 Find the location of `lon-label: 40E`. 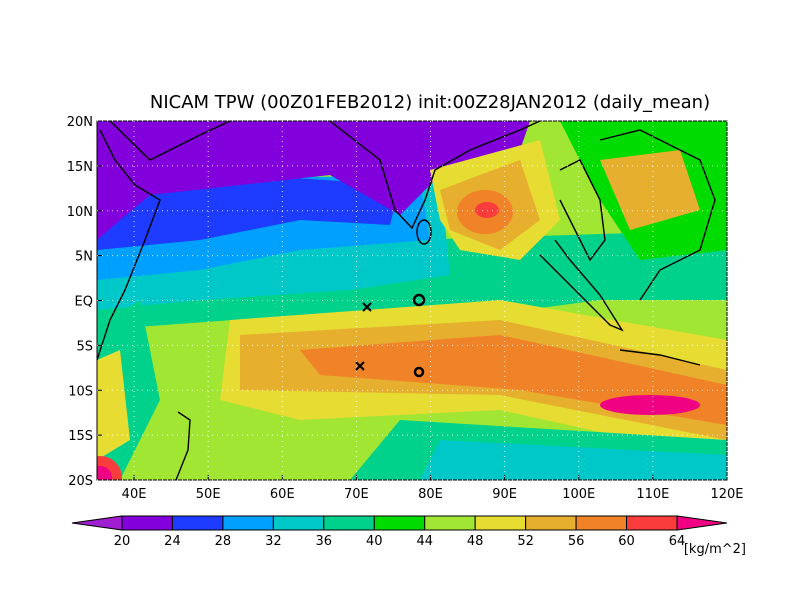

lon-label: 40E is located at coordinates (134, 494).